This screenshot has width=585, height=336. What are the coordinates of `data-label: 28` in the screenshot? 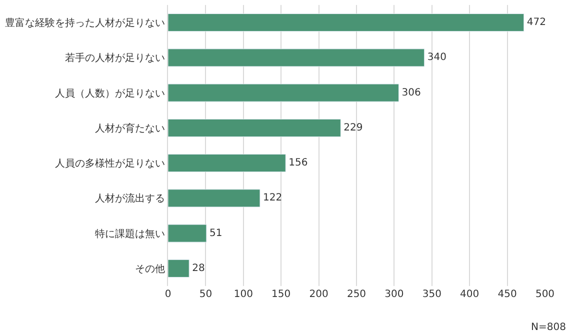 It's located at (198, 268).